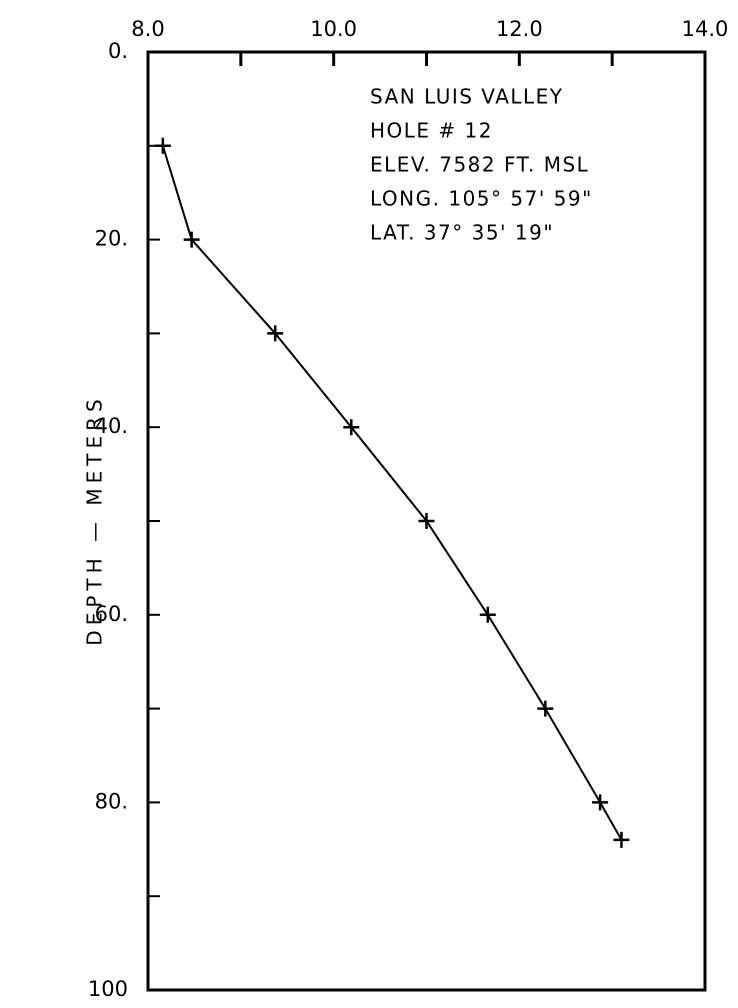 This screenshot has width=738, height=1008. What do you see at coordinates (95, 519) in the screenshot?
I see `y-axis-title: DEPTH — METERS` at bounding box center [95, 519].